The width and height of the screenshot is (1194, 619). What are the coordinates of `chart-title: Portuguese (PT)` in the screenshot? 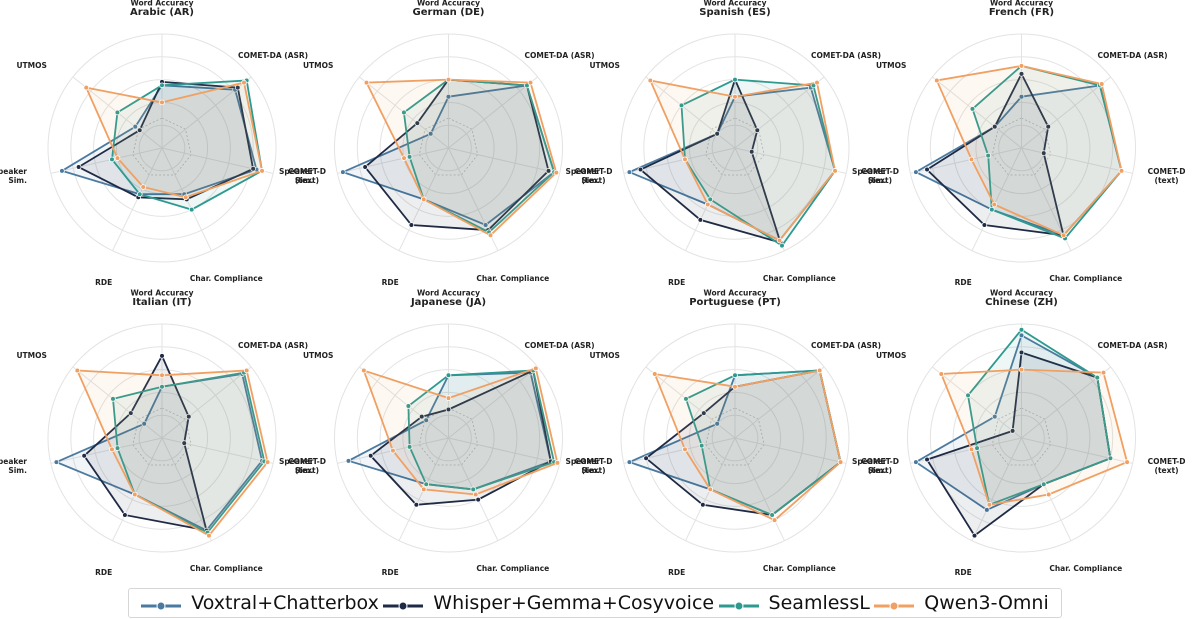 It's located at (735, 302).